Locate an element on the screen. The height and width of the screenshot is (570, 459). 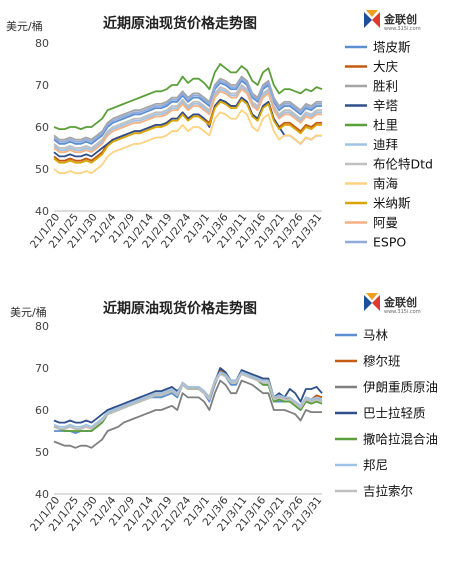
legend-label: 胜利 is located at coordinates (385, 86).